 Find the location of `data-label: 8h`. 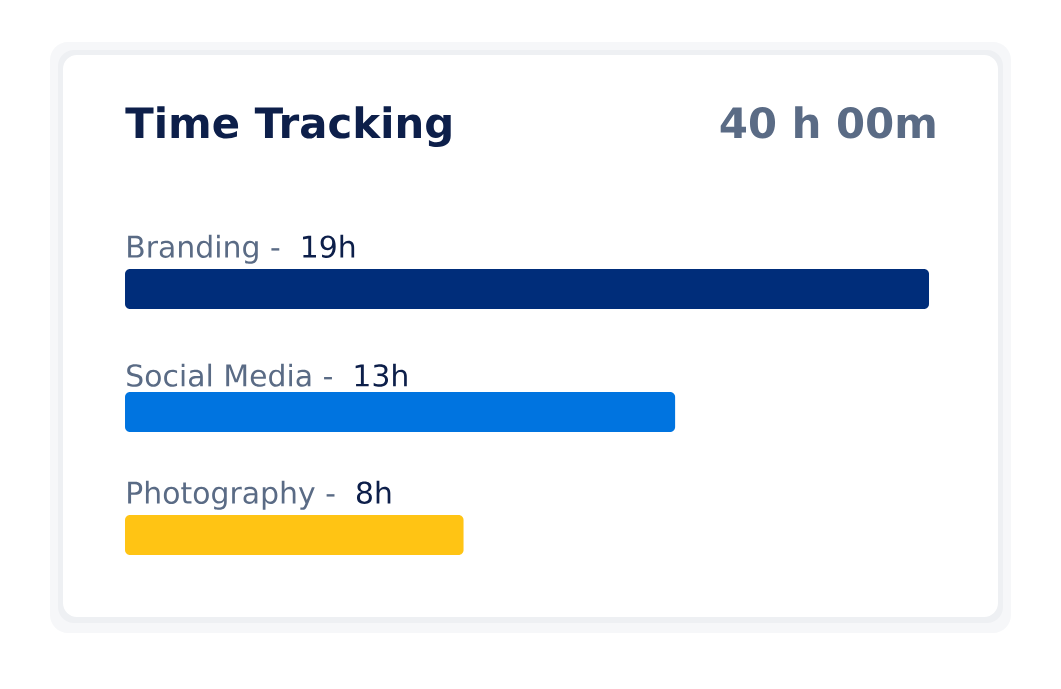

data-label: 8h is located at coordinates (373, 492).